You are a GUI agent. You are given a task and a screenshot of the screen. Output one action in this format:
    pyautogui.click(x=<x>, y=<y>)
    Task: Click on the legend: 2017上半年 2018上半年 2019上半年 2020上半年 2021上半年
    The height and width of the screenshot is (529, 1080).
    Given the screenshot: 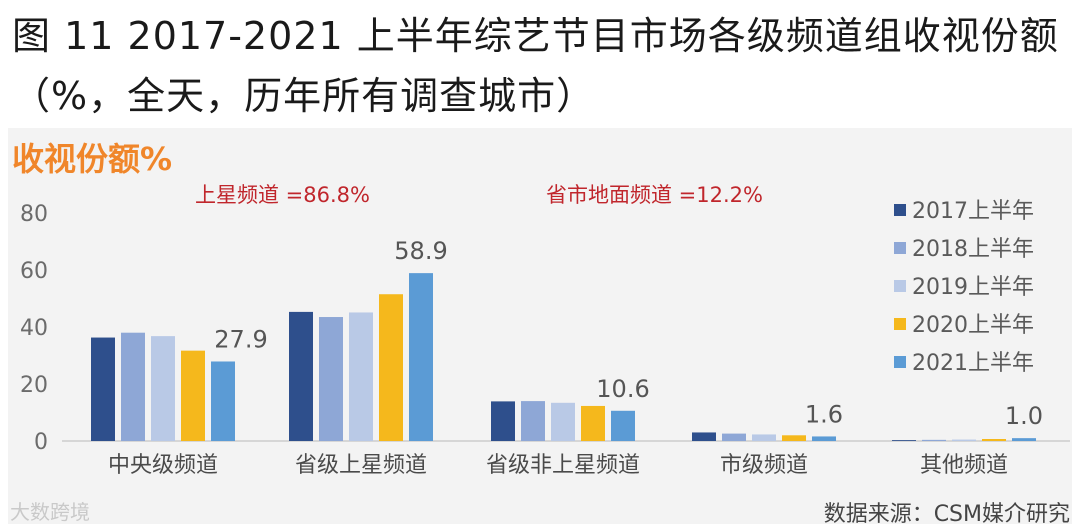 What is the action you would take?
    pyautogui.click(x=964, y=287)
    